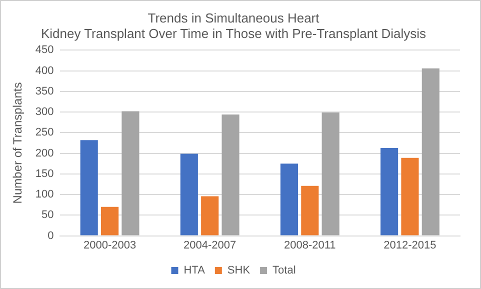 The image size is (481, 289). What do you see at coordinates (48, 215) in the screenshot?
I see `y-tick-label: 50` at bounding box center [48, 215].